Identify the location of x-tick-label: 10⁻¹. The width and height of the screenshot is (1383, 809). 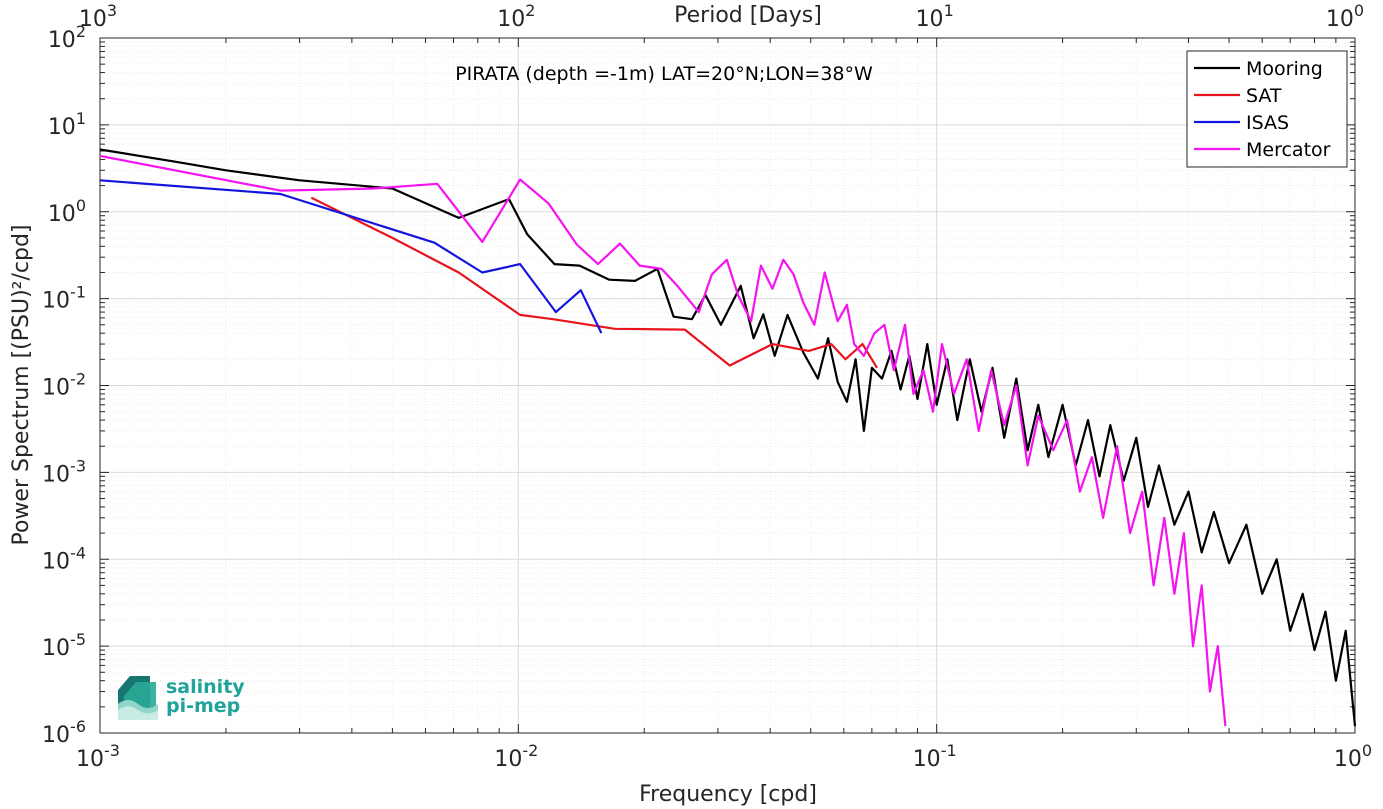
(935, 756).